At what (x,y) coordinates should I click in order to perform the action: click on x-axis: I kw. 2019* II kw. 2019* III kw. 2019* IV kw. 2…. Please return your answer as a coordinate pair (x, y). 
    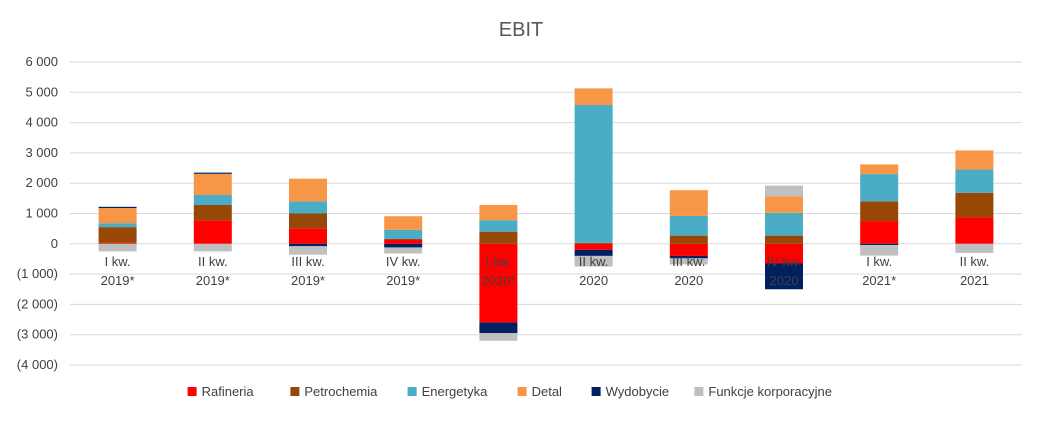
    Looking at the image, I should click on (545, 271).